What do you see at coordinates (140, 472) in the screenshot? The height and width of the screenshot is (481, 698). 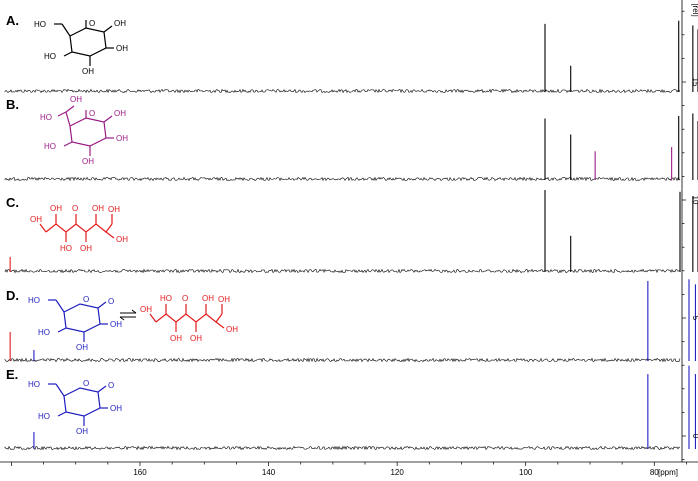 I see `x-tick-label: 160` at bounding box center [140, 472].